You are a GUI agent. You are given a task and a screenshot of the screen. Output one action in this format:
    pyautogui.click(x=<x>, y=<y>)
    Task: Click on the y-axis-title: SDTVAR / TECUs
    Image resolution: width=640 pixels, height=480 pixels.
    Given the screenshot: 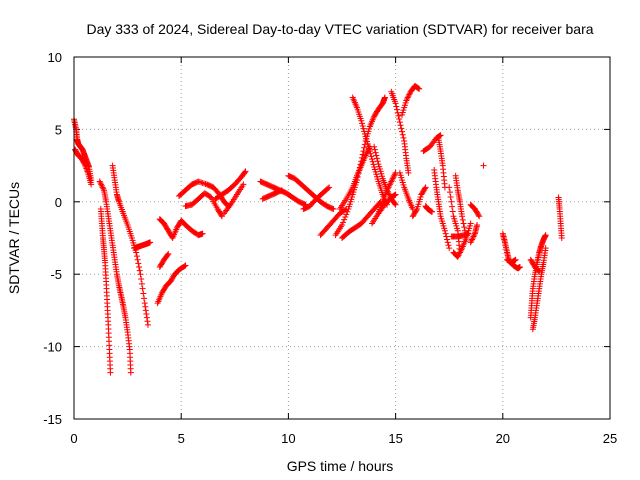 What is the action you would take?
    pyautogui.click(x=14, y=238)
    